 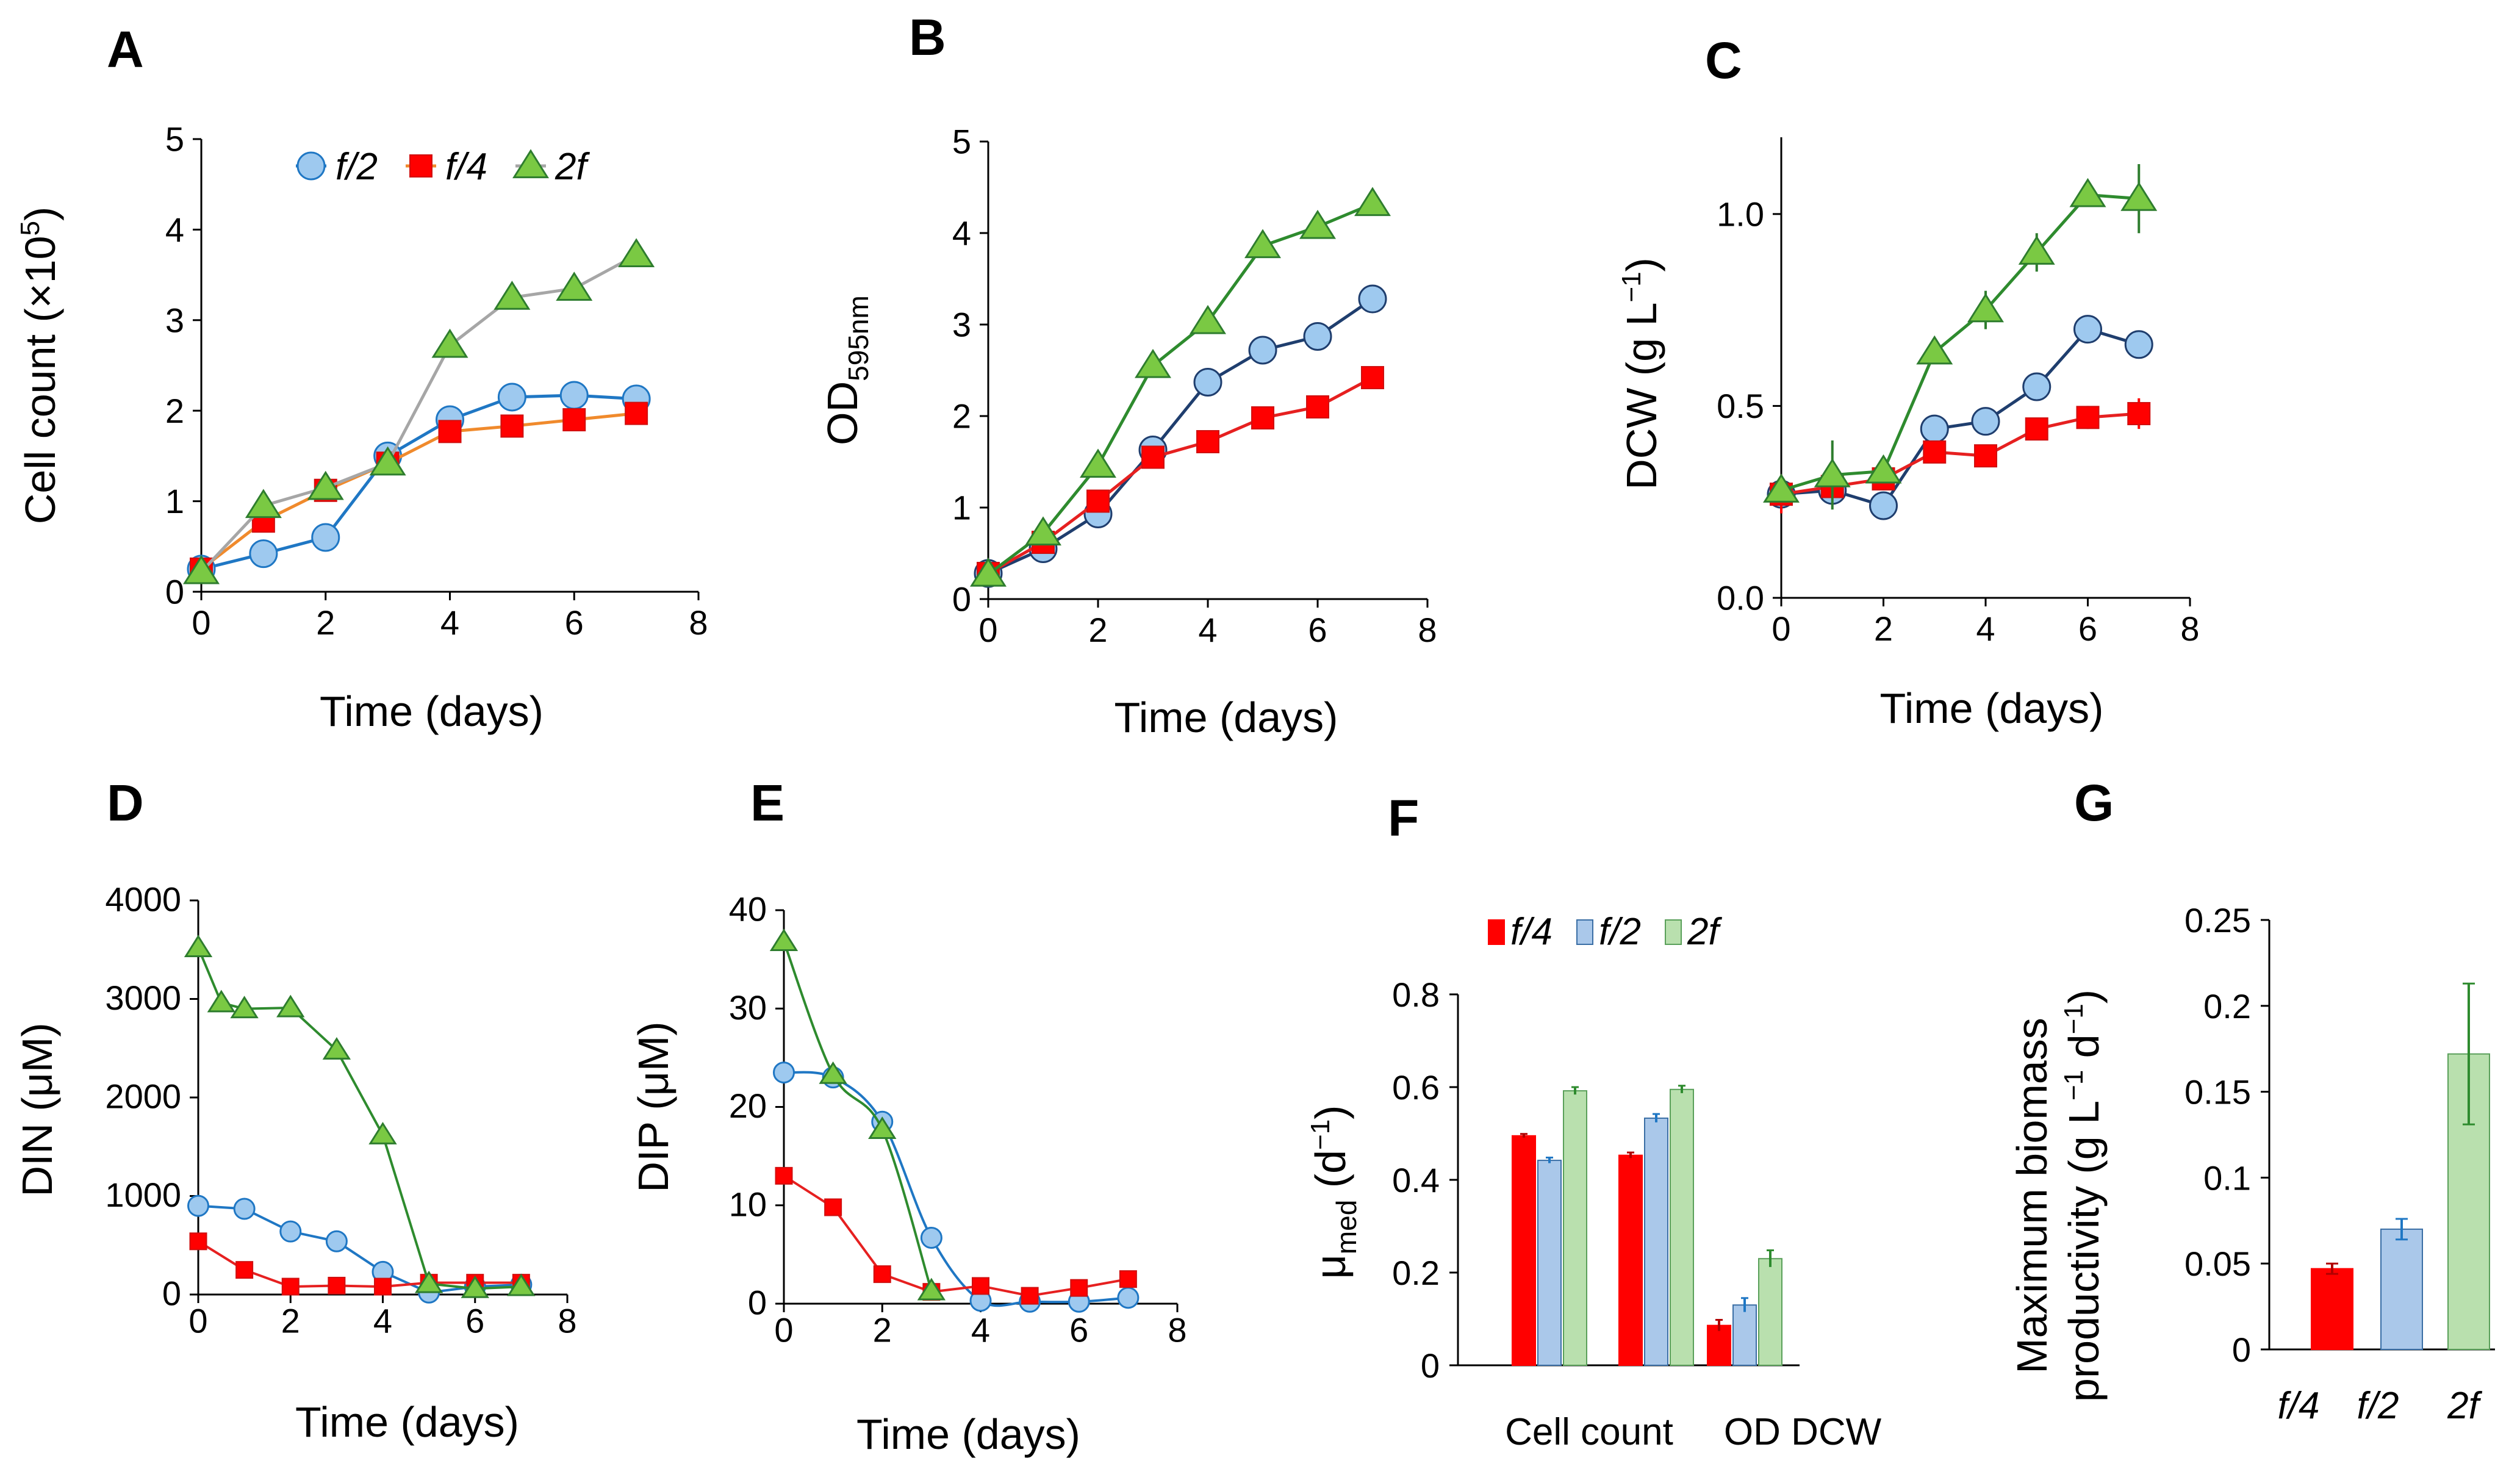 I want to click on chart-a-y-tick-label: 5, so click(x=174, y=139).